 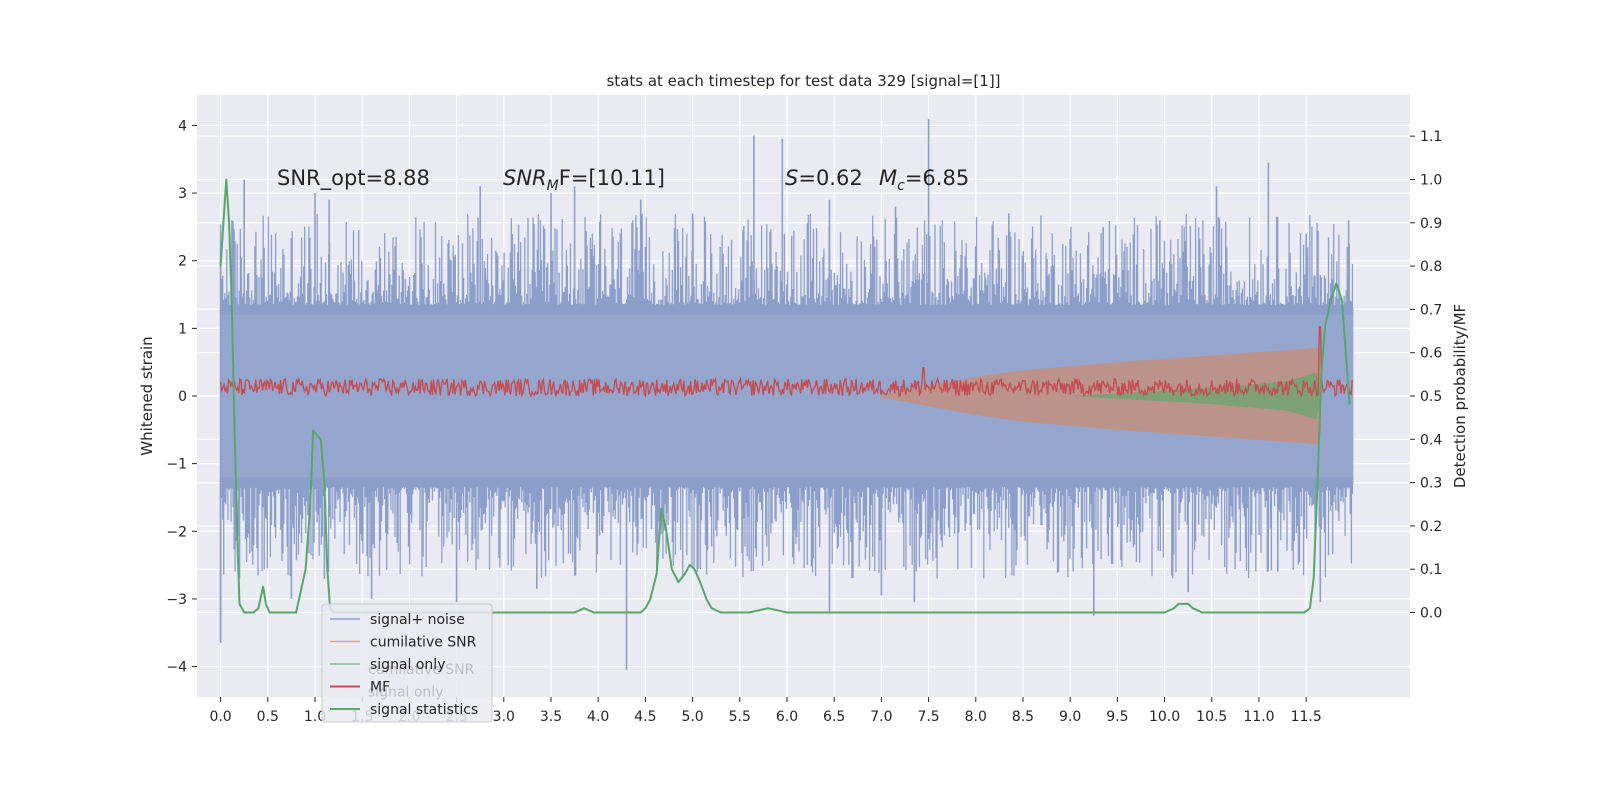 I want to click on y2-axis-label: Detection probability/MF, so click(x=1460, y=396).